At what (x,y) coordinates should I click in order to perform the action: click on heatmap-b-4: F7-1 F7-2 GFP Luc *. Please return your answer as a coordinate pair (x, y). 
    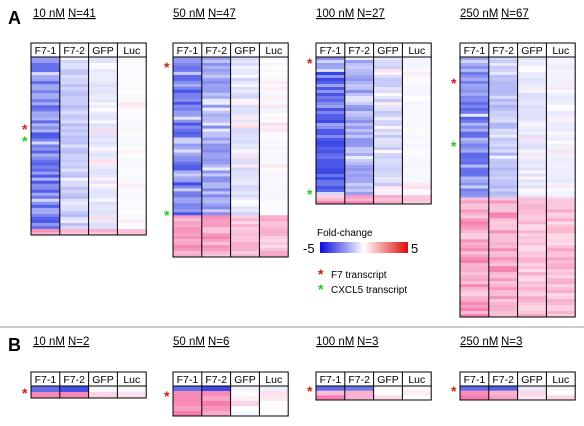
    Looking at the image, I should click on (513, 386).